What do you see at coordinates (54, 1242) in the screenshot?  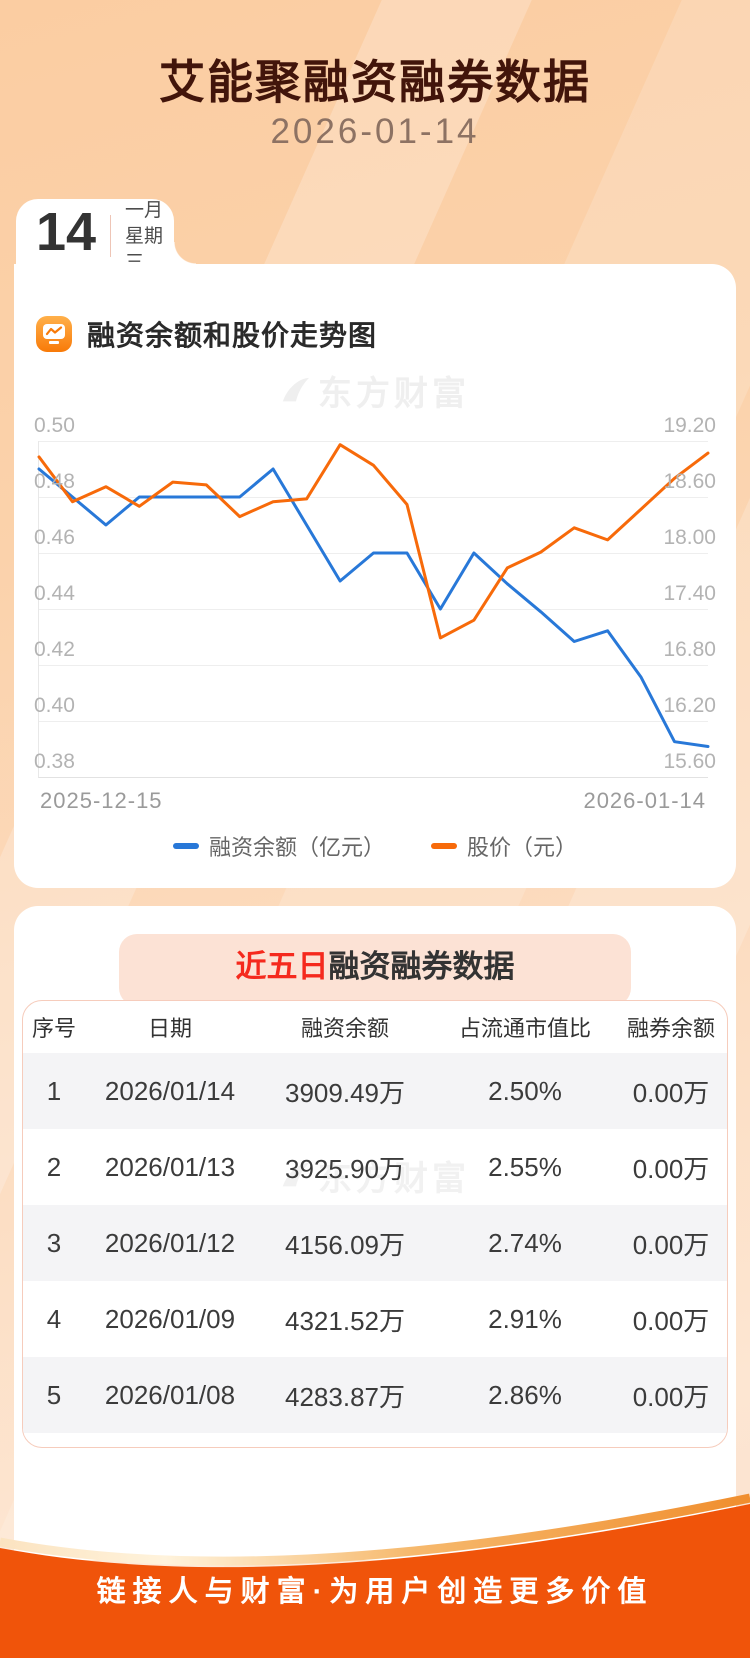 I see `table-cell: 3` at bounding box center [54, 1242].